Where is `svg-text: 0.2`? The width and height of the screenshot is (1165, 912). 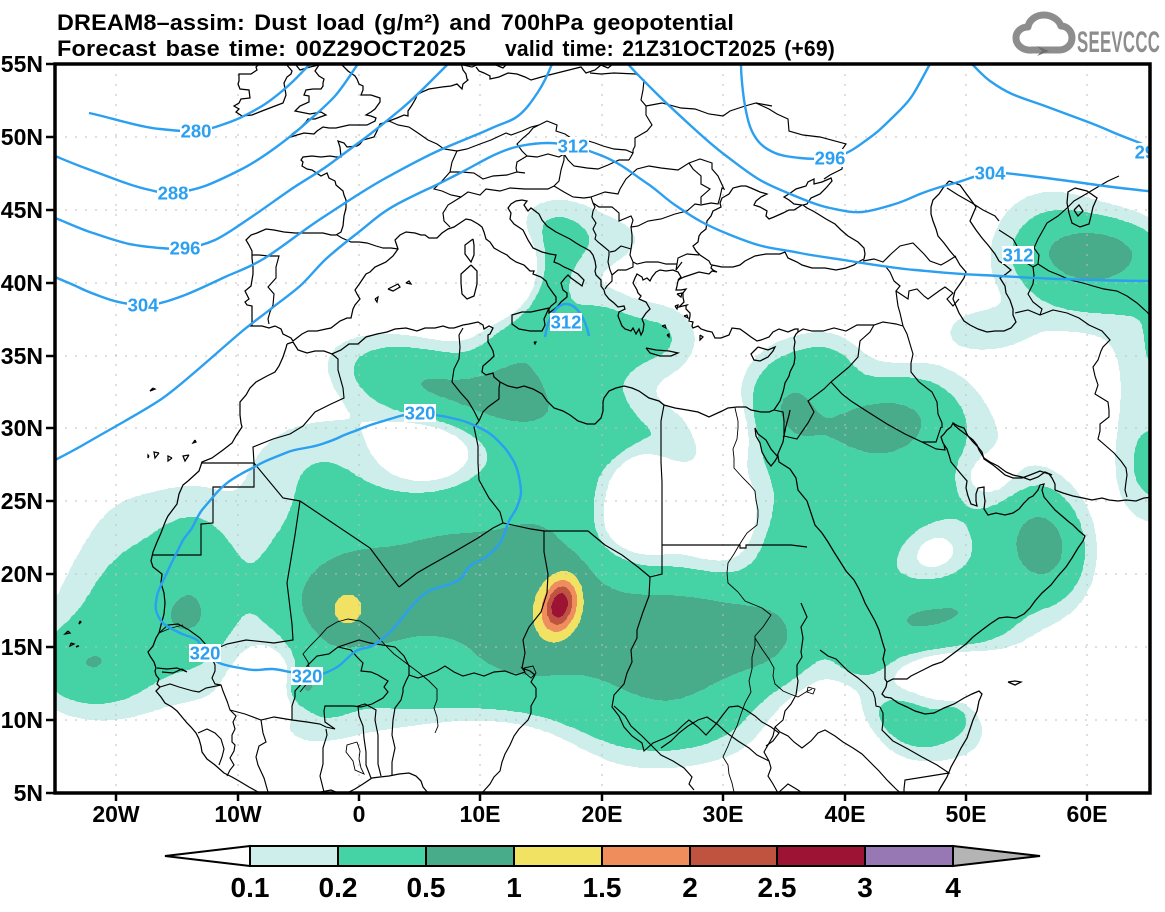
svg-text: 0.2 is located at coordinates (338, 887).